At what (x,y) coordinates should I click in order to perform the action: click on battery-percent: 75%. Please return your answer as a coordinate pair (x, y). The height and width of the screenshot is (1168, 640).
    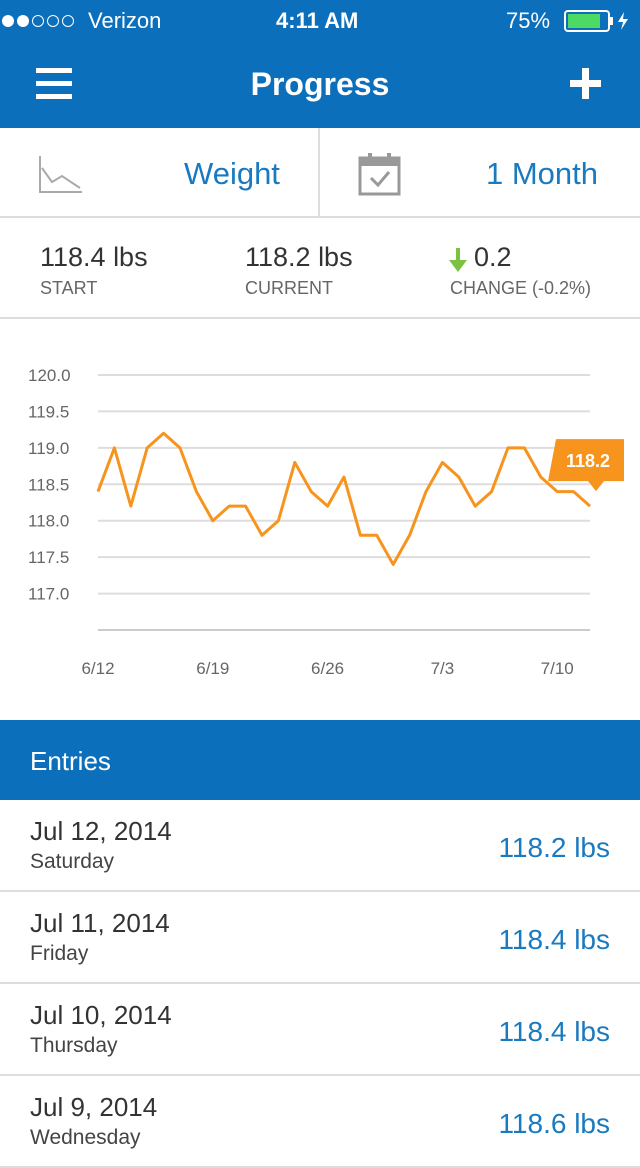
    Looking at the image, I should click on (528, 20).